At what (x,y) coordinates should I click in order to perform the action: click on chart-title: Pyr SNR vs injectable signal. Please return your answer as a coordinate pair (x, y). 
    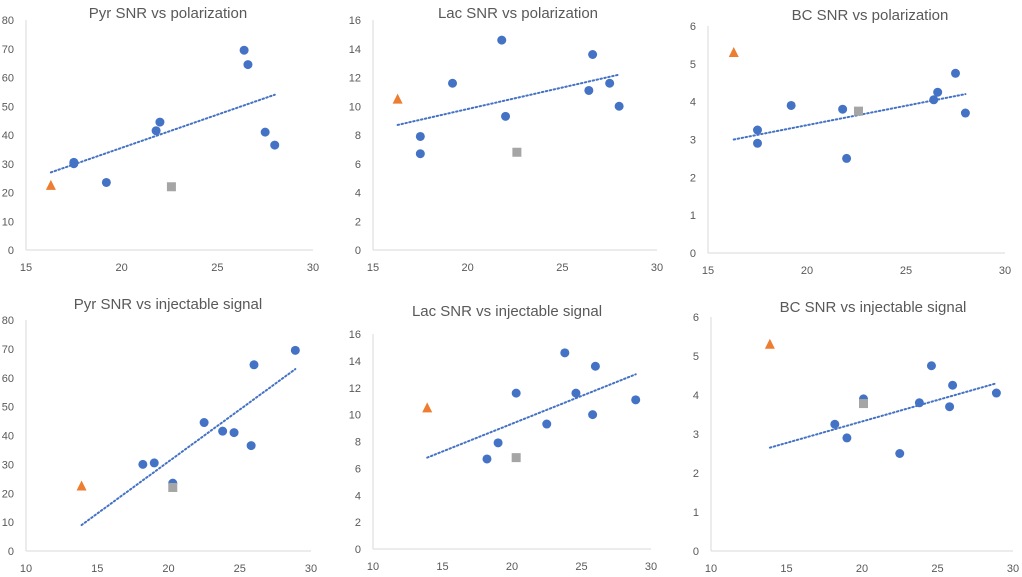
    Looking at the image, I should click on (168, 304).